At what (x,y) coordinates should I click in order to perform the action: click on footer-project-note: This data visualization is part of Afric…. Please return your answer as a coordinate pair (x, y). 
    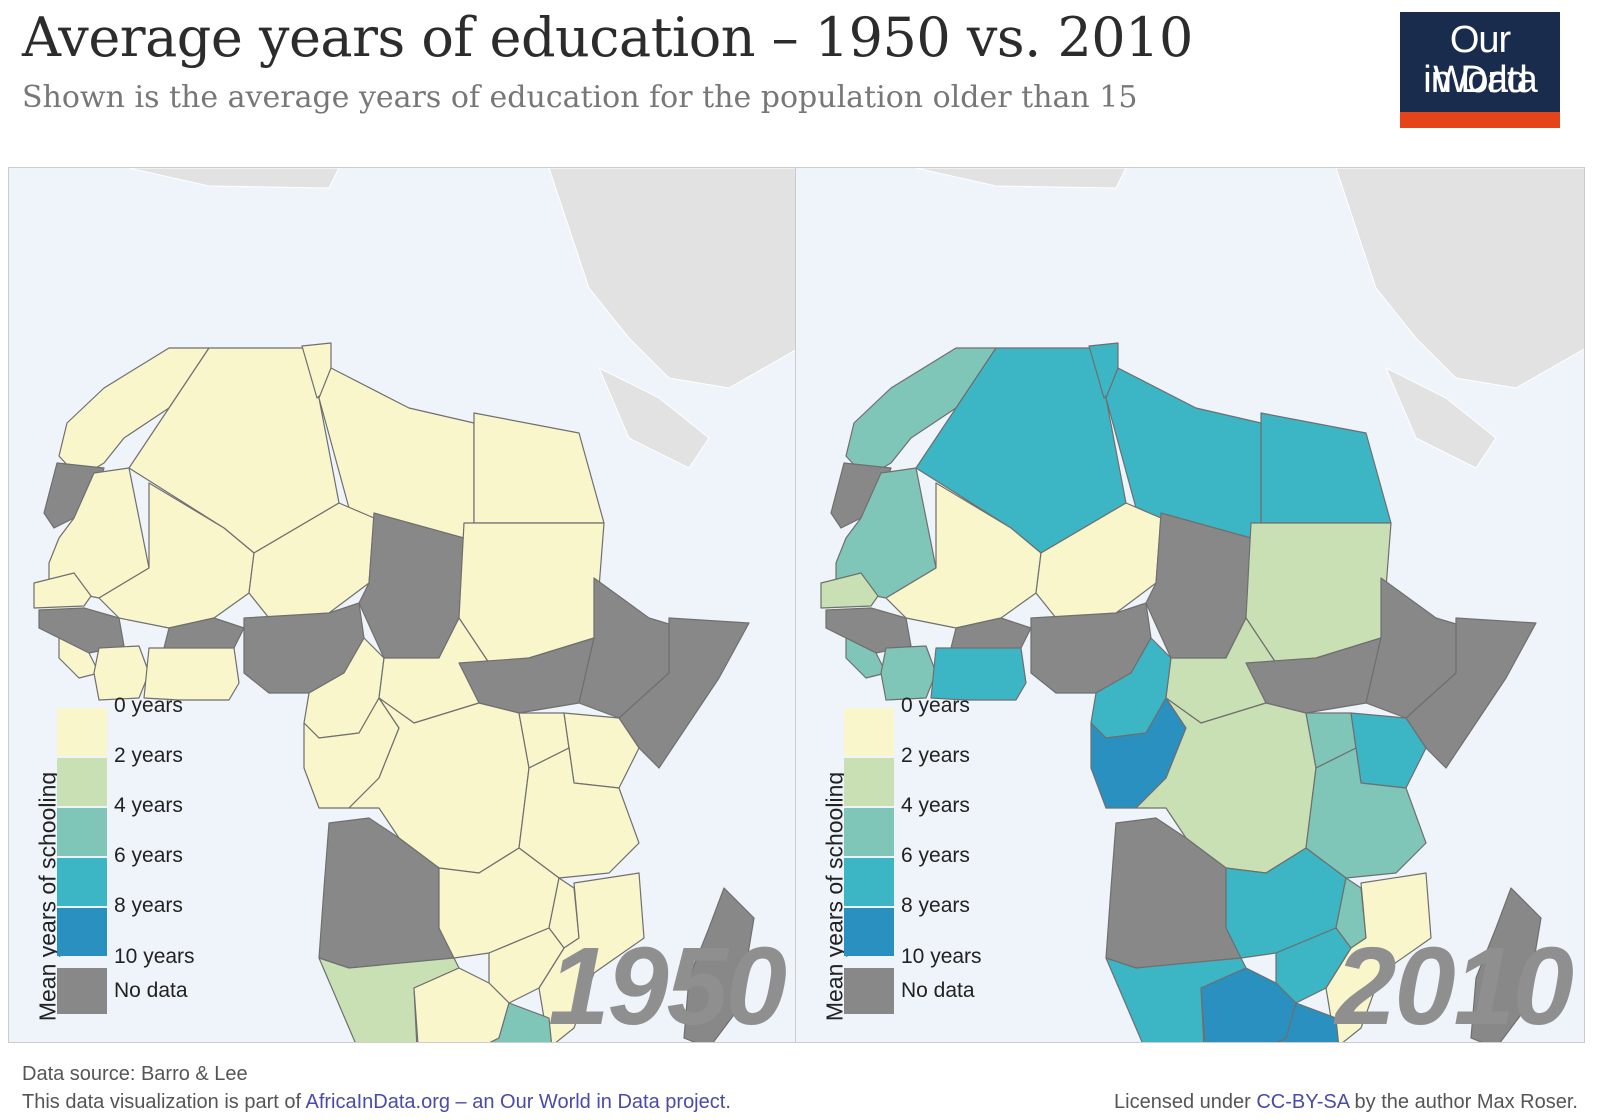
    Looking at the image, I should click on (376, 1102).